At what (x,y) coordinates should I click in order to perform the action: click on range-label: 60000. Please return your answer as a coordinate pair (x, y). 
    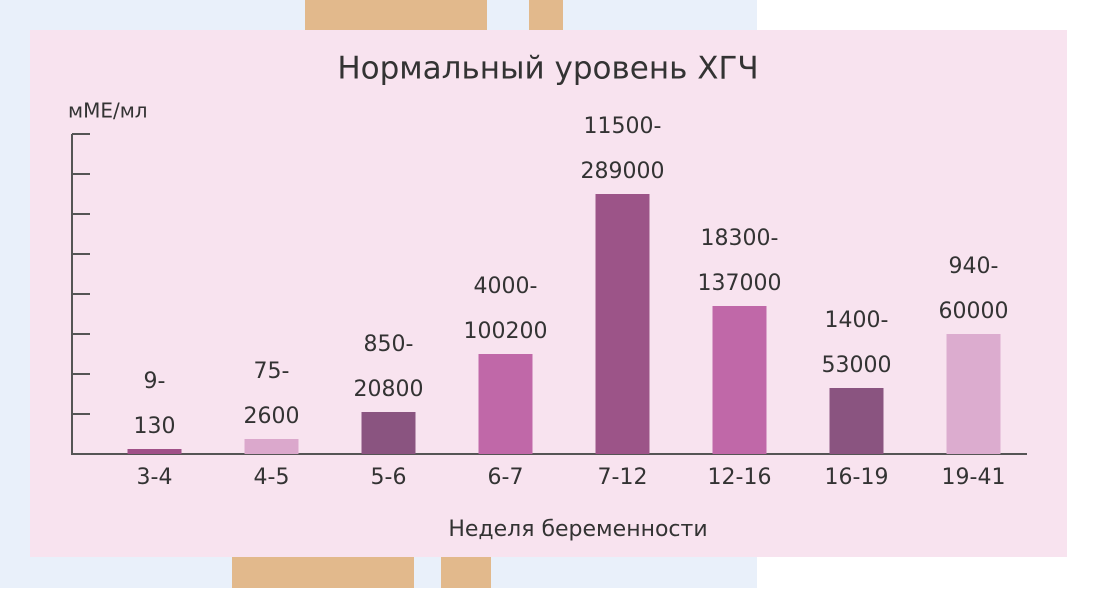
    Looking at the image, I should click on (974, 311).